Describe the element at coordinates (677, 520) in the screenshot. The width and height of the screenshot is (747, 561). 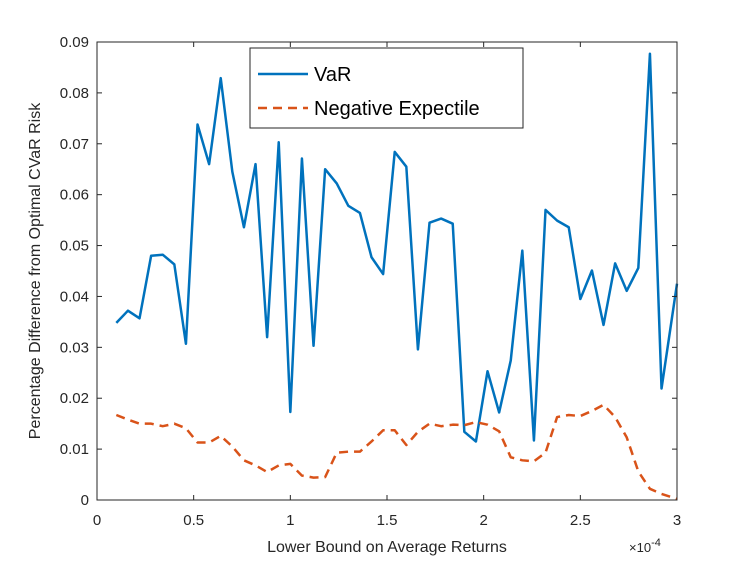
I see `x-tick-label: 3` at that location.